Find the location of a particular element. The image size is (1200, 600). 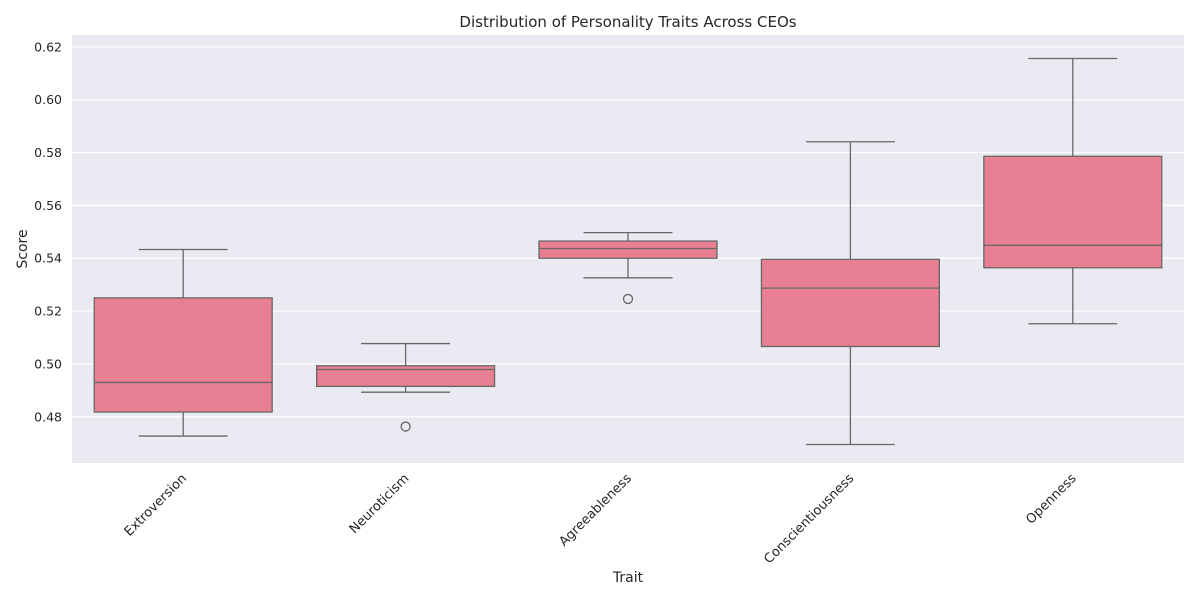

box-openness is located at coordinates (1073, 191).